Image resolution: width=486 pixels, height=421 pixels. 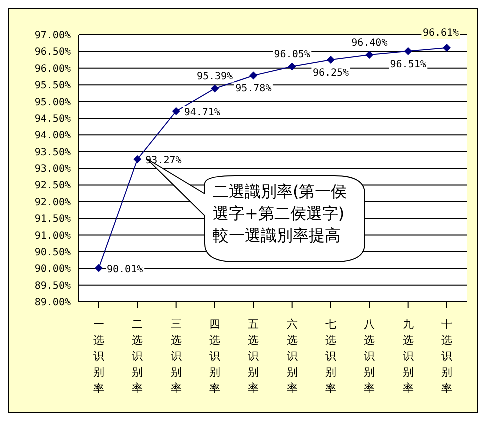 What do you see at coordinates (331, 356) in the screenshot?
I see `x-tick-label: 七选识别率` at bounding box center [331, 356].